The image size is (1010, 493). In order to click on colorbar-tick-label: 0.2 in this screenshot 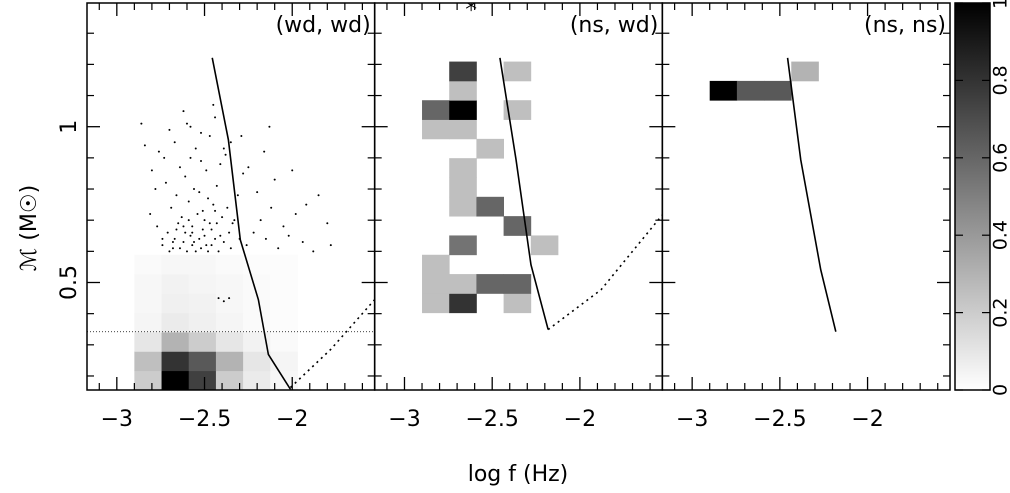, I will do `click(1000, 312)`.